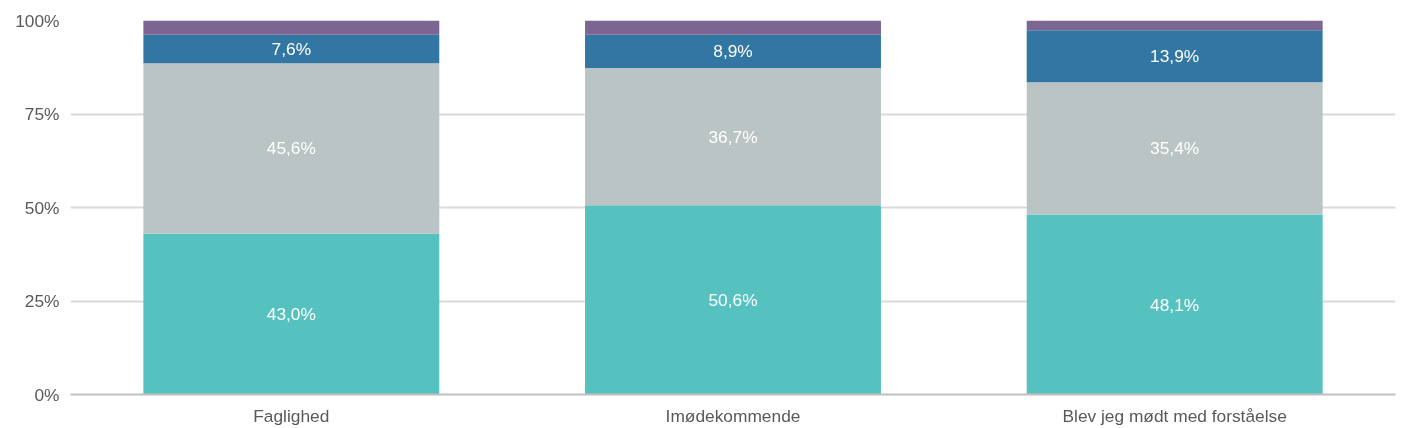  I want to click on y-tick-label: 75%, so click(42, 114).